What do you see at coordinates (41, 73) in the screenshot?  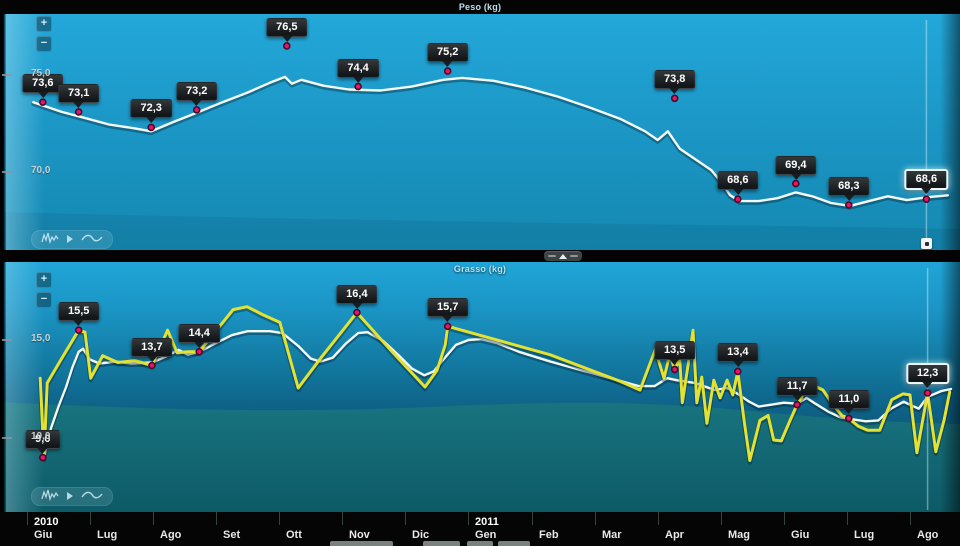 I see `y-axis-label: 75,0` at bounding box center [41, 73].